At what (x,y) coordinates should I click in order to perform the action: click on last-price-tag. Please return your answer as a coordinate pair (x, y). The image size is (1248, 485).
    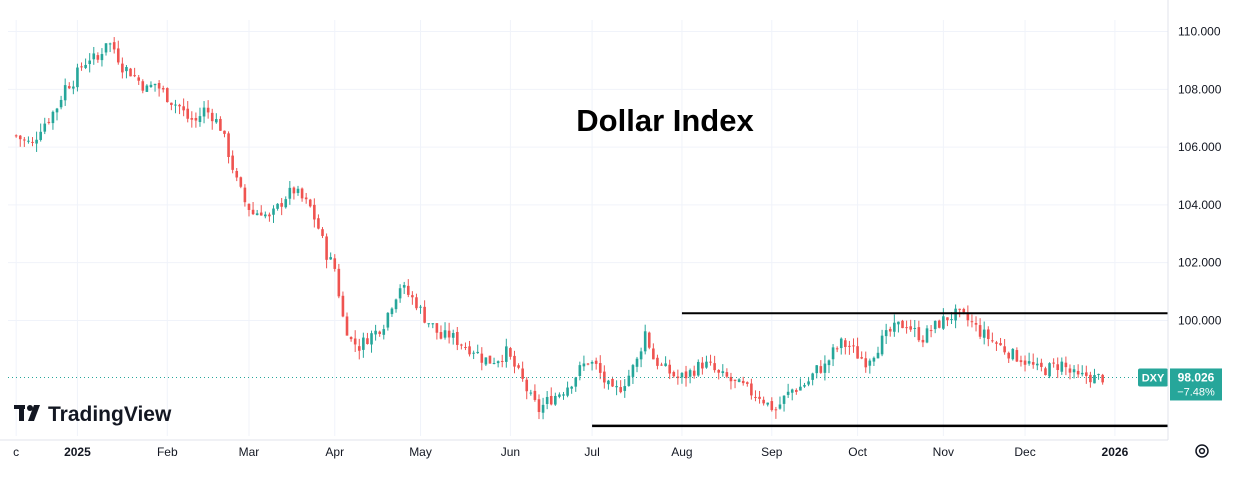
    Looking at the image, I should click on (1196, 384).